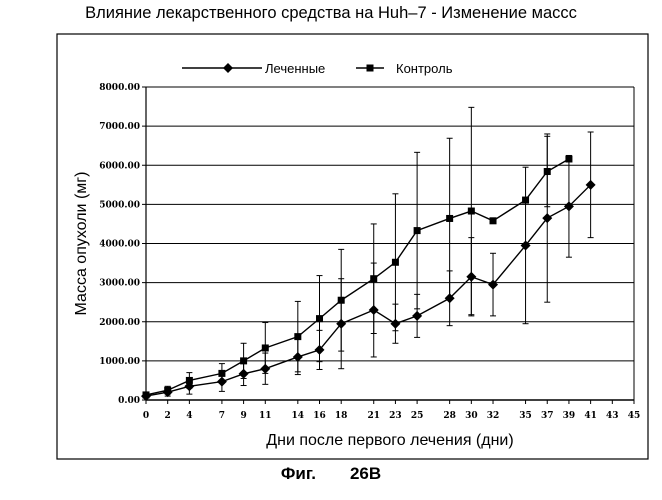 The image size is (662, 500). Describe the element at coordinates (265, 416) in the screenshot. I see `x-tick-label: 11` at that location.